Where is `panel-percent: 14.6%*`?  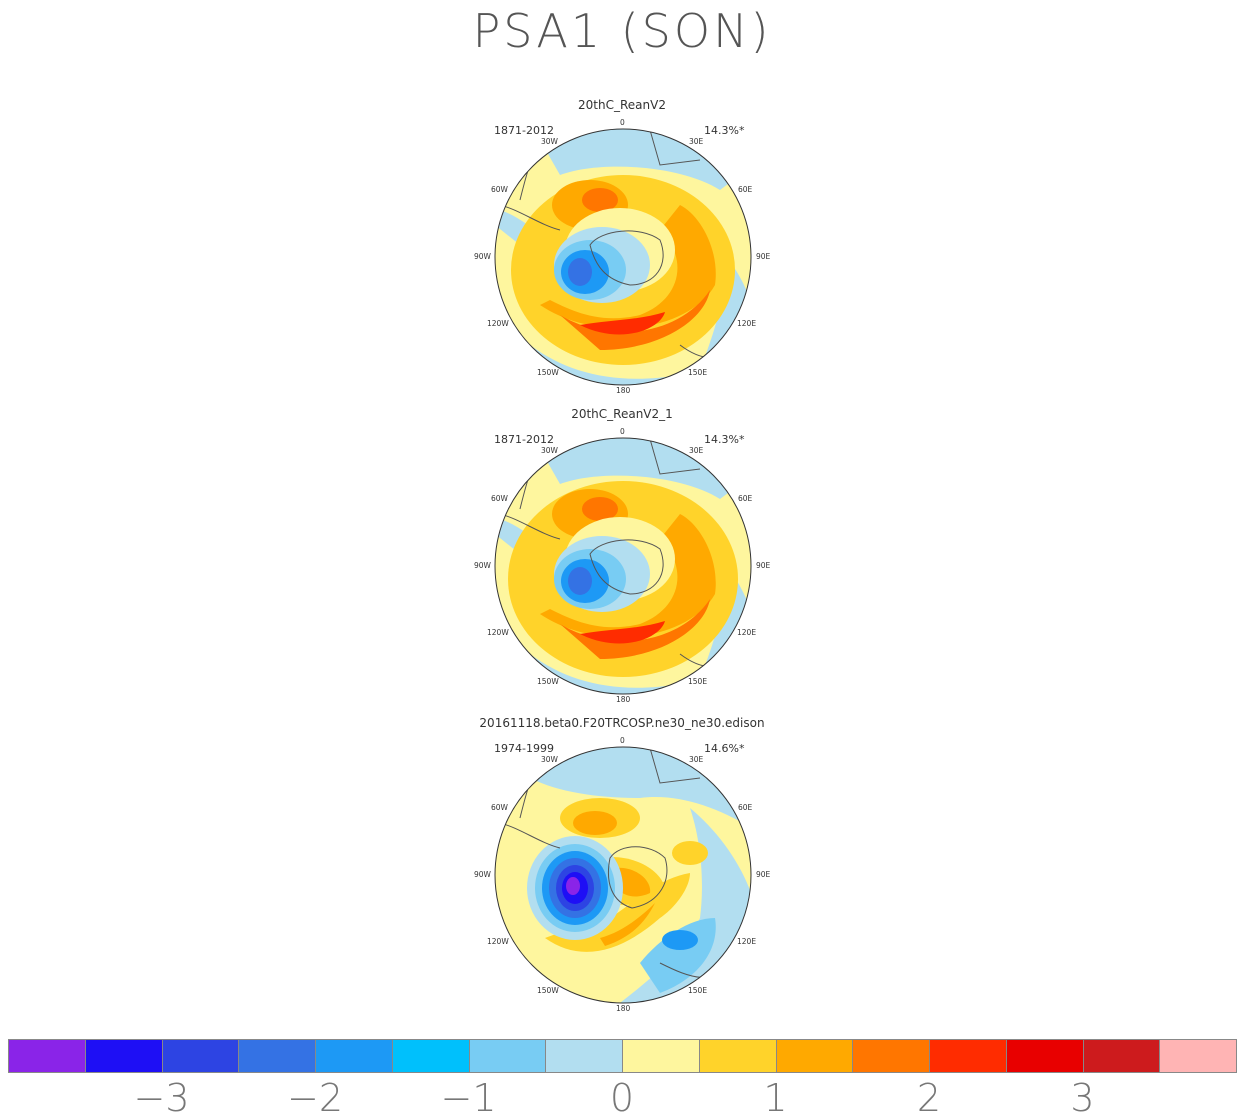 panel-percent: 14.6%* is located at coordinates (724, 748).